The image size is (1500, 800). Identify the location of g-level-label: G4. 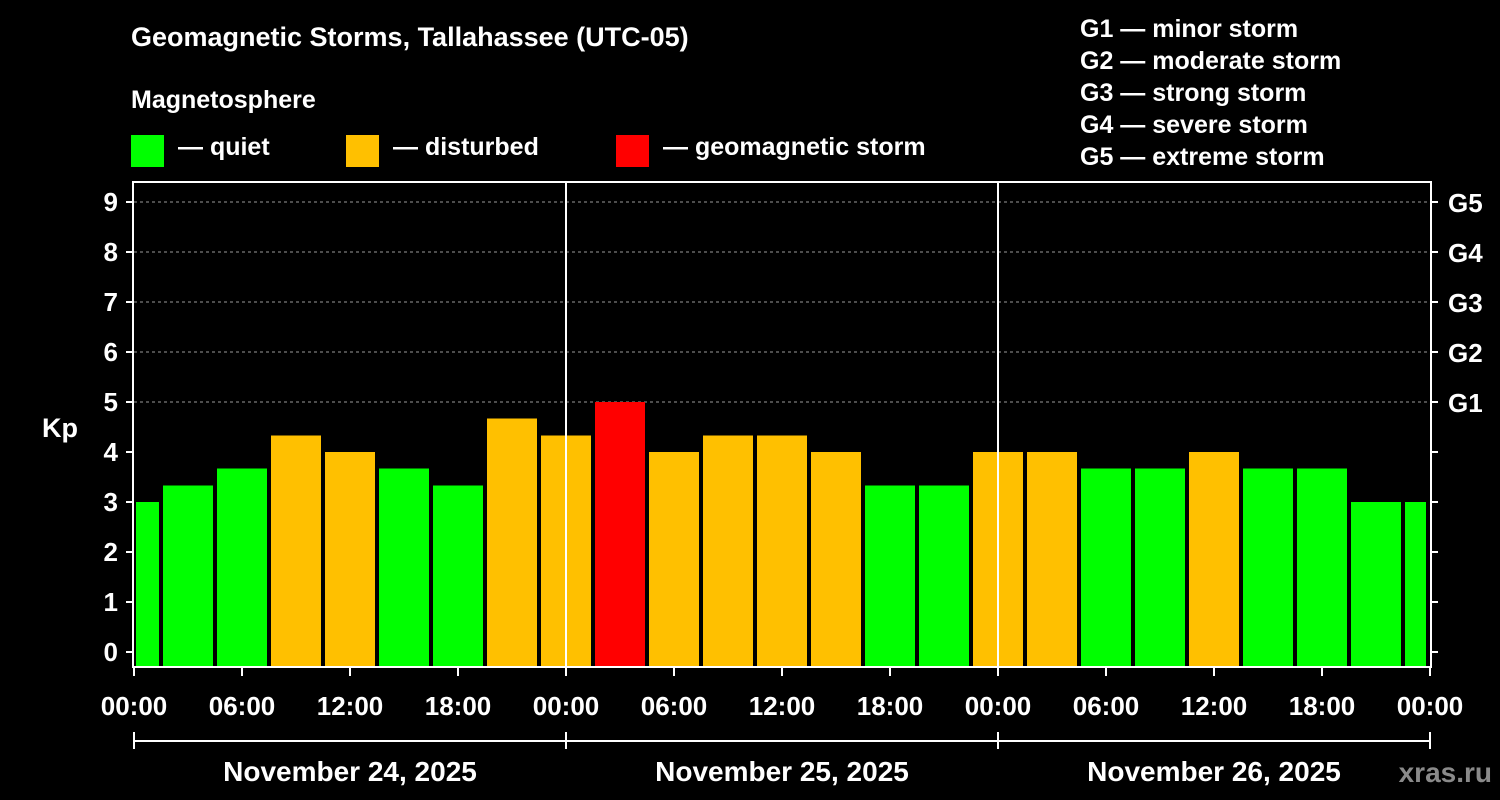
(1465, 253).